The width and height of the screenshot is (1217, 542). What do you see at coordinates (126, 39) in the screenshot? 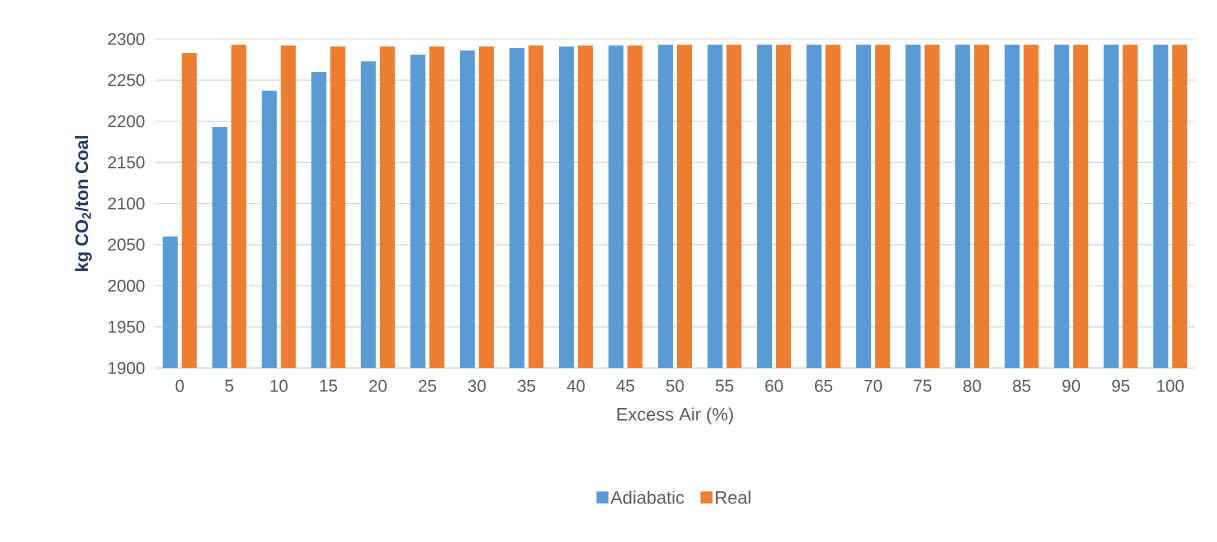
I see `y-tick-label: 2300` at bounding box center [126, 39].